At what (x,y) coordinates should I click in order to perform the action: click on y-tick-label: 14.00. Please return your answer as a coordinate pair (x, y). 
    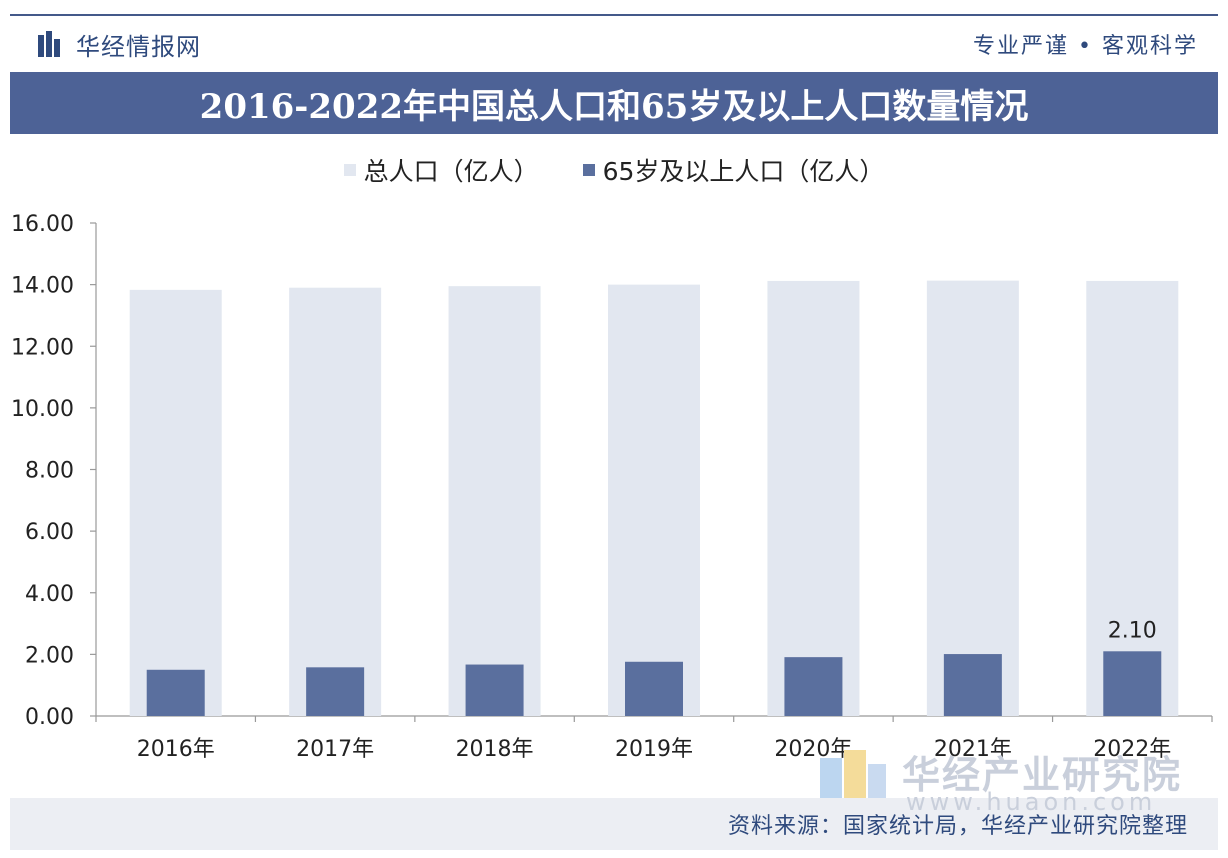
    Looking at the image, I should click on (42, 286).